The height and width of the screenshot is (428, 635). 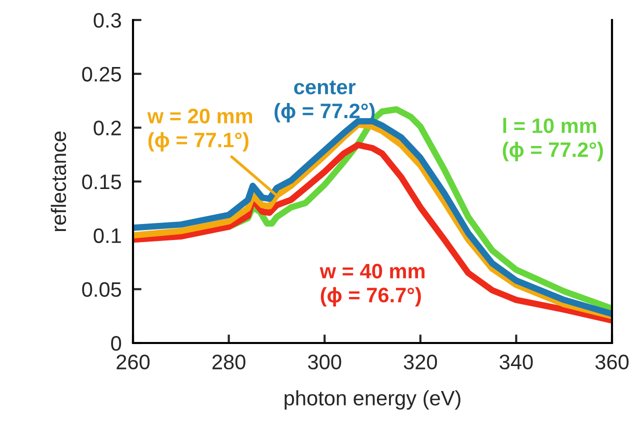 I want to click on text: w = 20 mm (ϕ = 77.1°), so click(x=199, y=130).